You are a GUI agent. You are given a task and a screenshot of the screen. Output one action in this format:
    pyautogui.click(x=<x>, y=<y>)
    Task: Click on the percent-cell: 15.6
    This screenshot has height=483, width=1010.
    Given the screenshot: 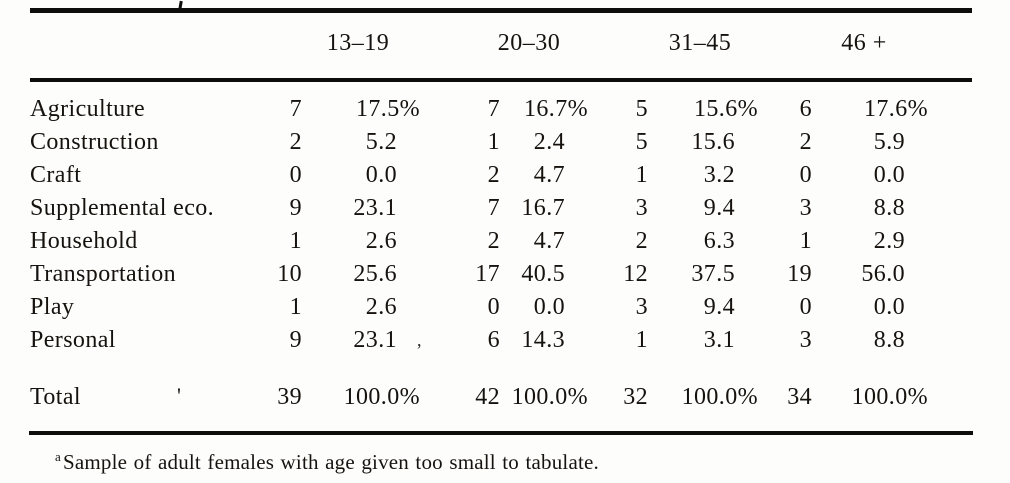 What is the action you would take?
    pyautogui.click(x=713, y=142)
    